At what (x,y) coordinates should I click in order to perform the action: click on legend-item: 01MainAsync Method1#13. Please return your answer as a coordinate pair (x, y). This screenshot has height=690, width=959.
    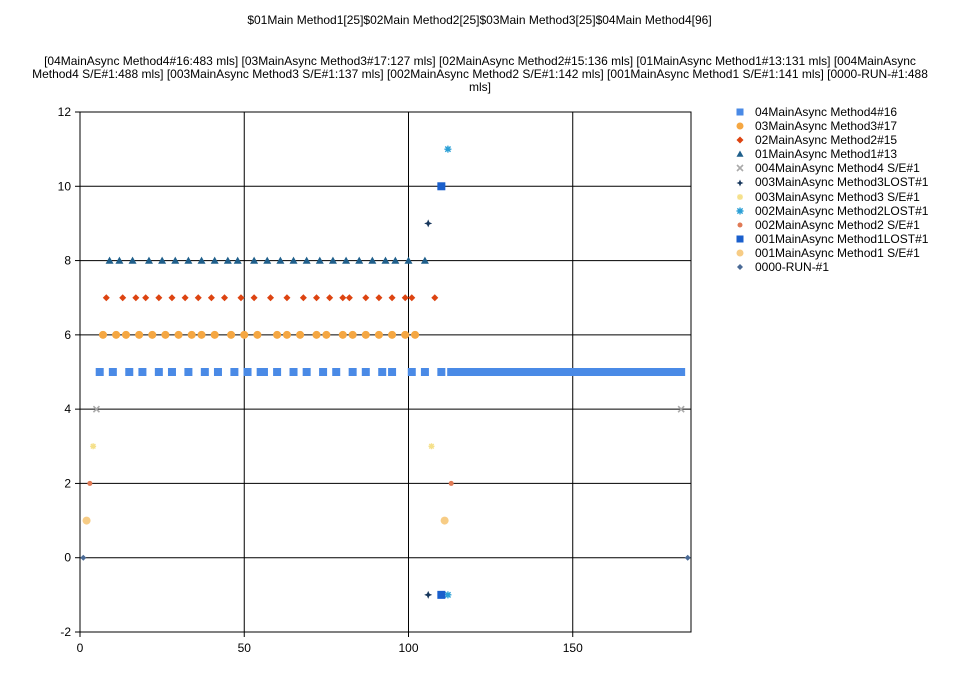
    Looking at the image, I should click on (830, 154).